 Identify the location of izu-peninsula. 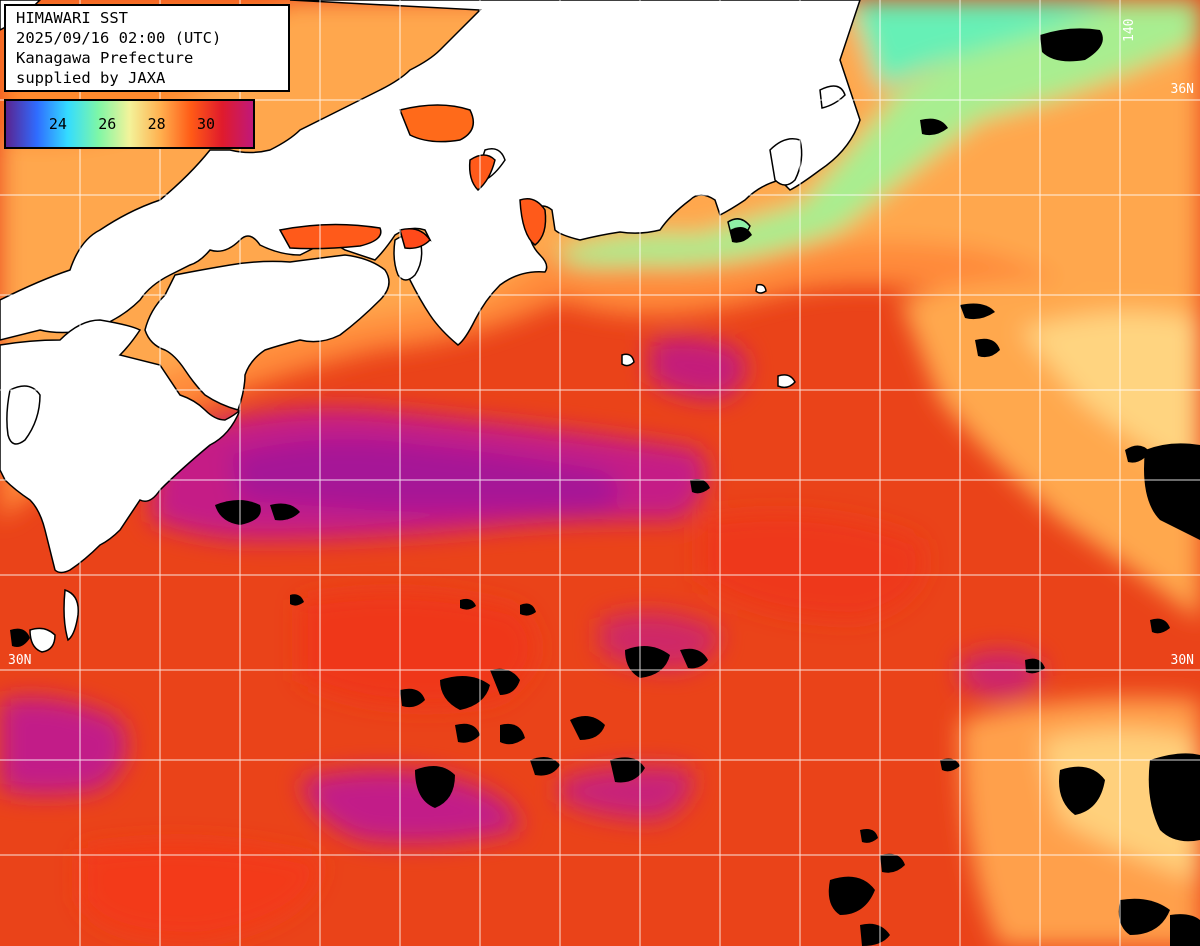
(786, 162).